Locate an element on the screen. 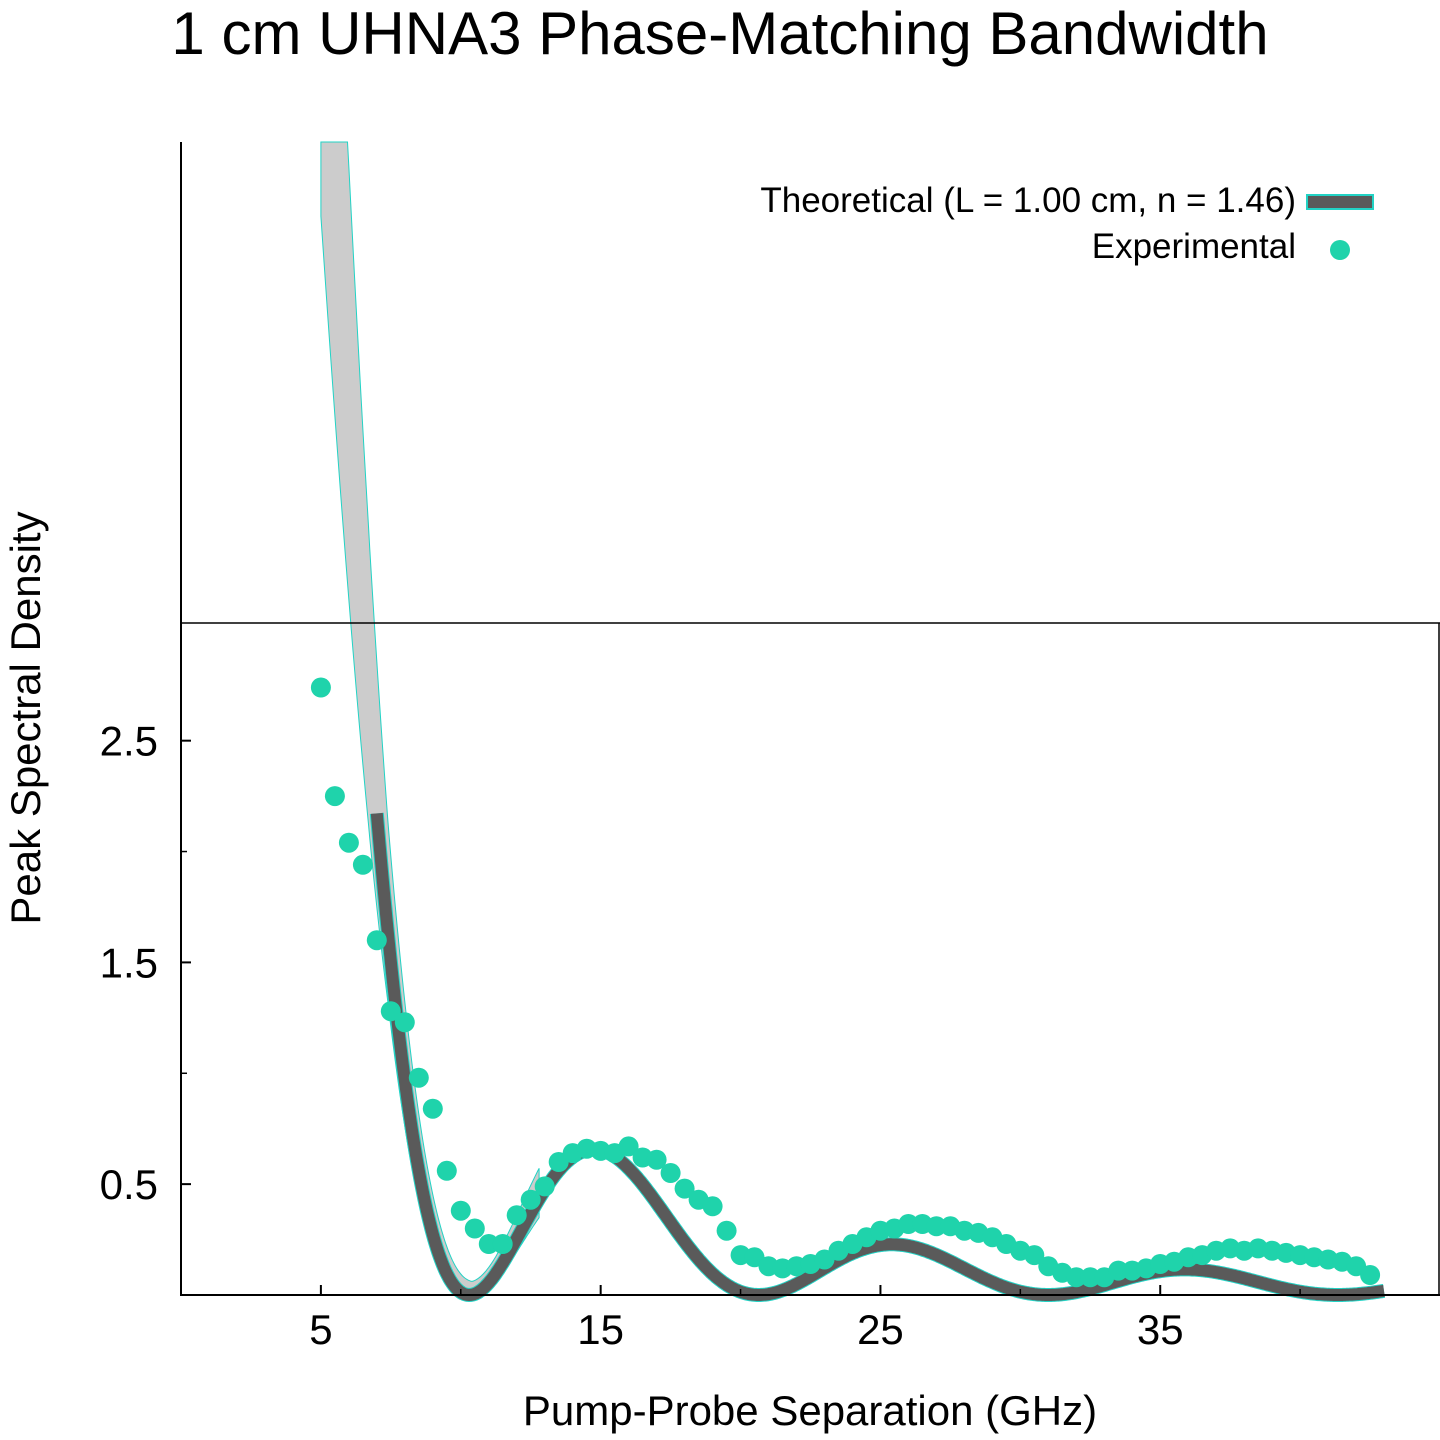  chart-title: 1 cm UHNA3 Phase-Matching Bandwidth is located at coordinates (719, 33).